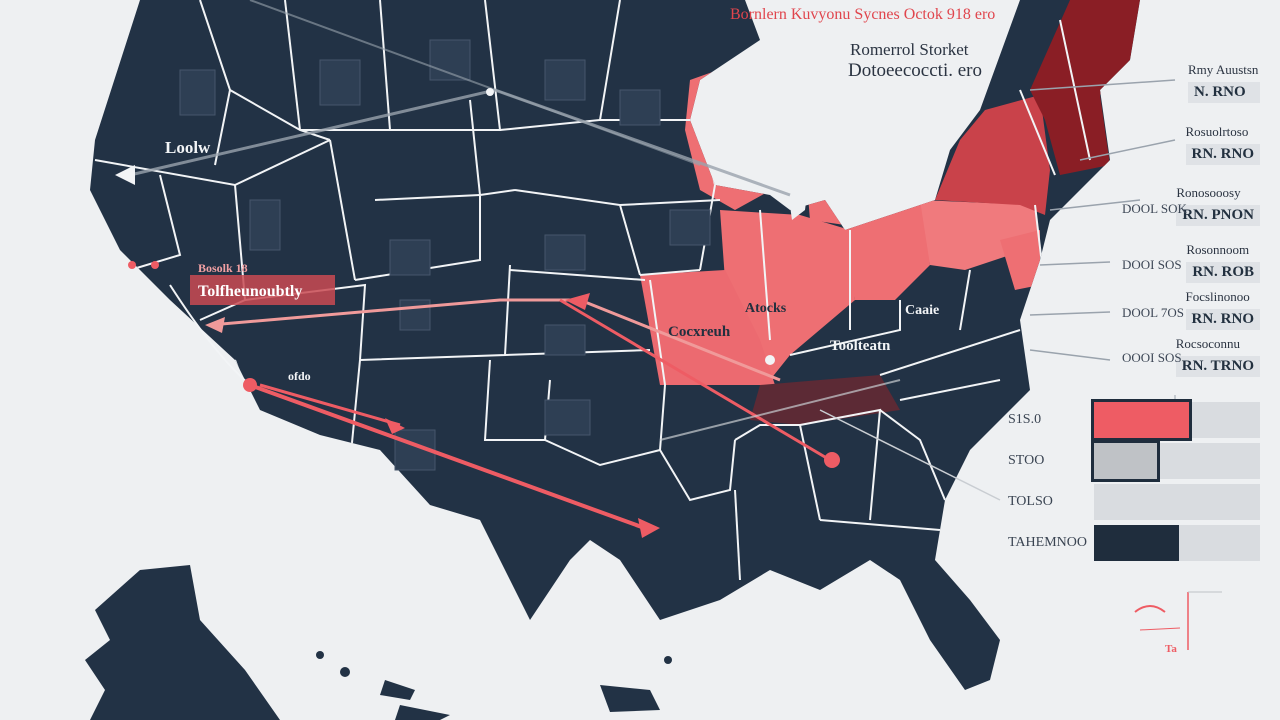  What do you see at coordinates (1223, 69) in the screenshot?
I see `legend-label: Rmy Auustsn` at bounding box center [1223, 69].